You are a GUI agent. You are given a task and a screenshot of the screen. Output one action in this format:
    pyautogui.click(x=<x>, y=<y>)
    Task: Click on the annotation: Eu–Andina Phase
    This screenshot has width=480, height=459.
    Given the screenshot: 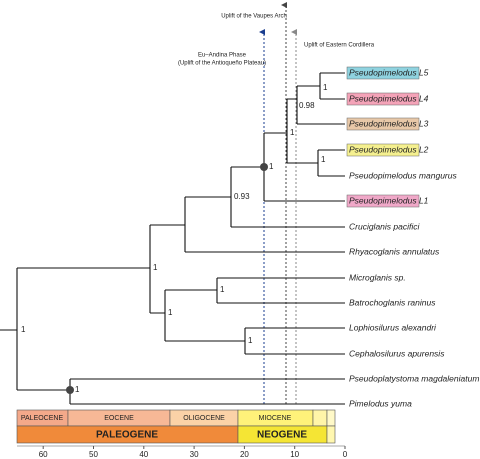 What is the action you would take?
    pyautogui.click(x=222, y=56)
    